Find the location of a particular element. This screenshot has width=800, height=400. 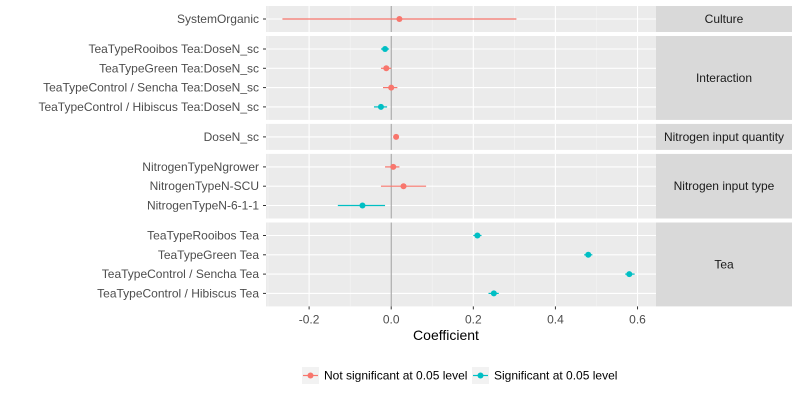

legend-item: Significant at 0.05 level is located at coordinates (544, 375).